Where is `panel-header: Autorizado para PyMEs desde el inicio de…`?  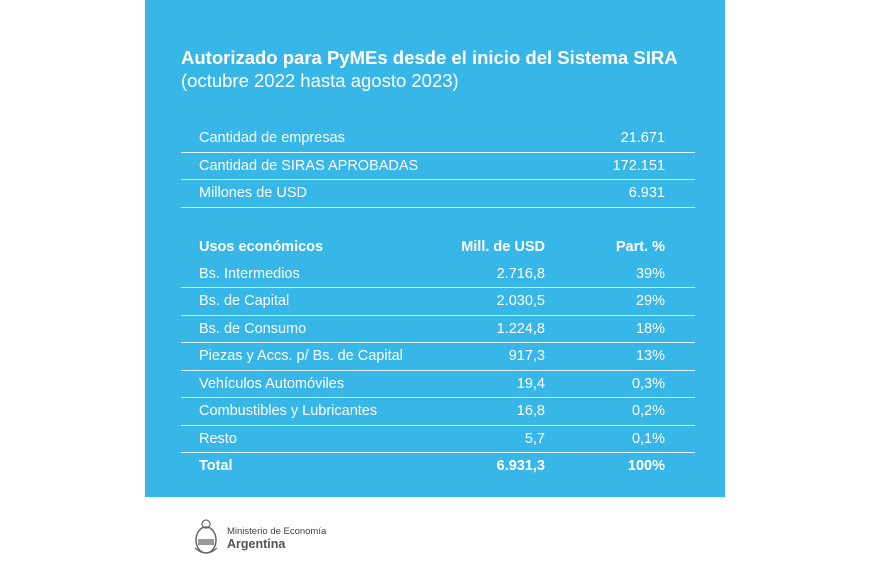
panel-header: Autorizado para PyMEs desde el inicio de… is located at coordinates (446, 69).